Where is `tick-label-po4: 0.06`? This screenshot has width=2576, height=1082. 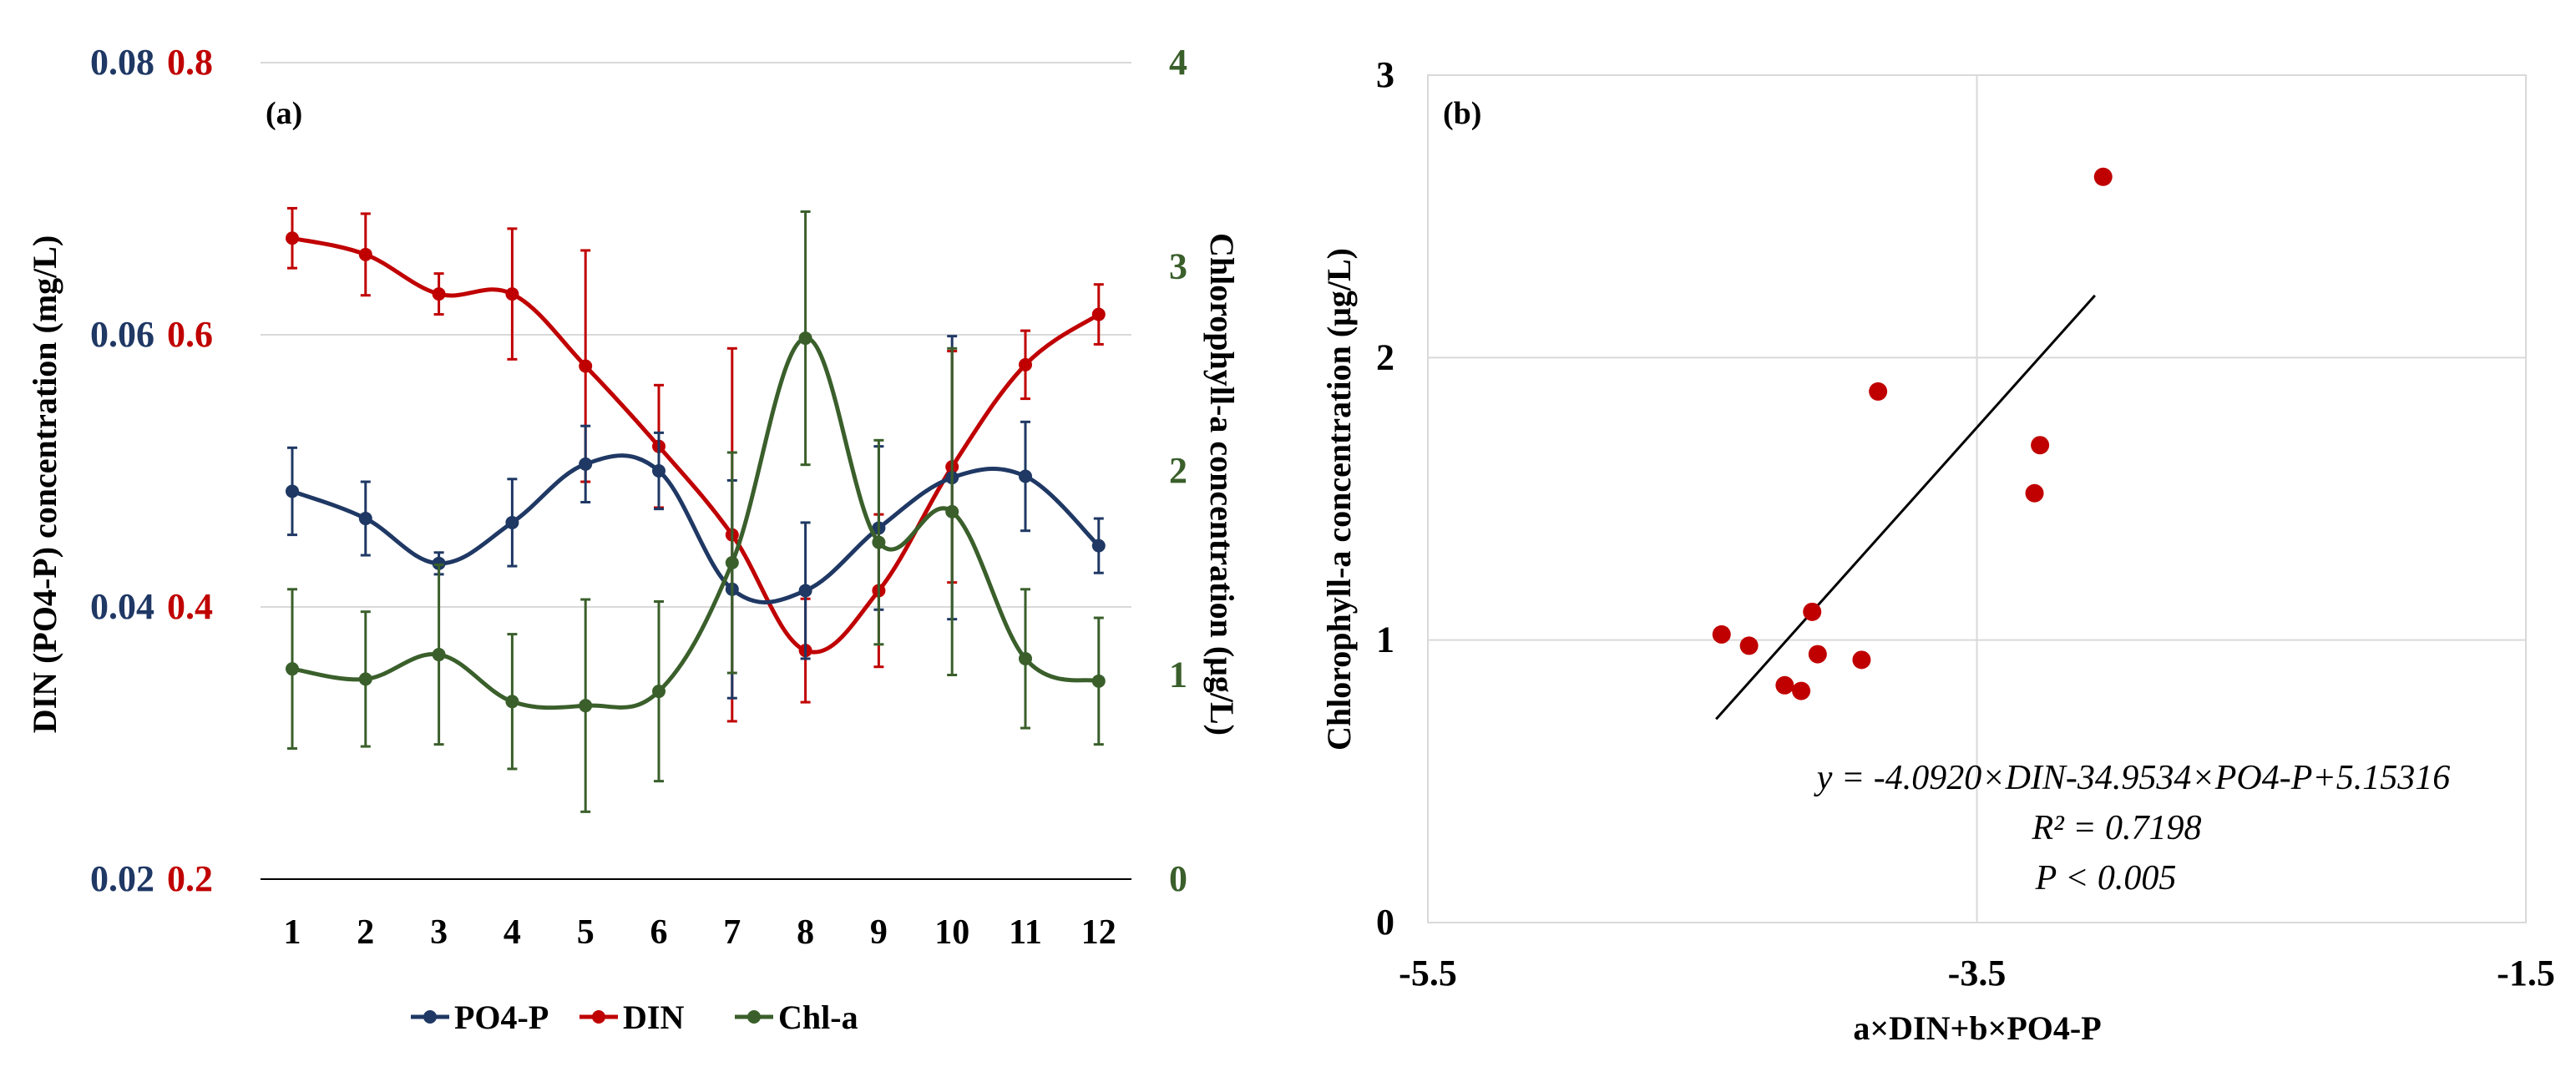
tick-label-po4: 0.06 is located at coordinates (122, 334).